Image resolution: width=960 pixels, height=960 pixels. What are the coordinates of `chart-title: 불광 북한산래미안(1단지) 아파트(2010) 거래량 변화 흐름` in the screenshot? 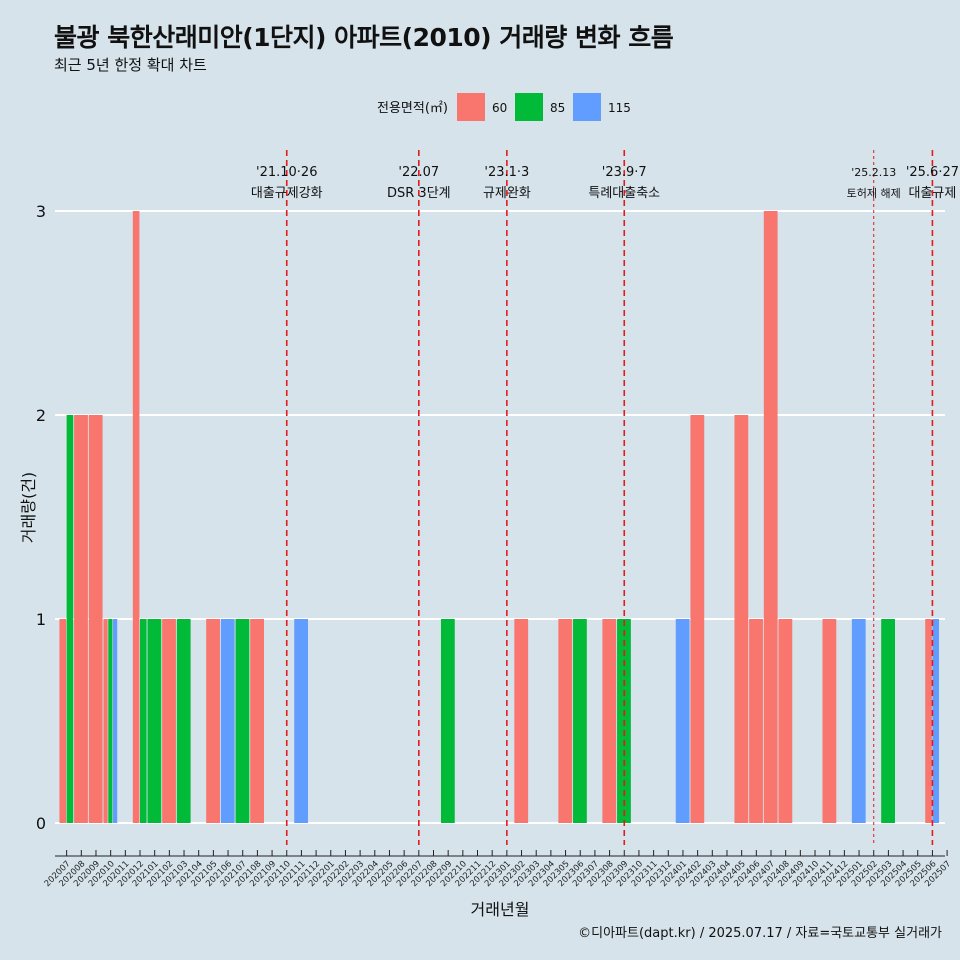 It's located at (364, 37).